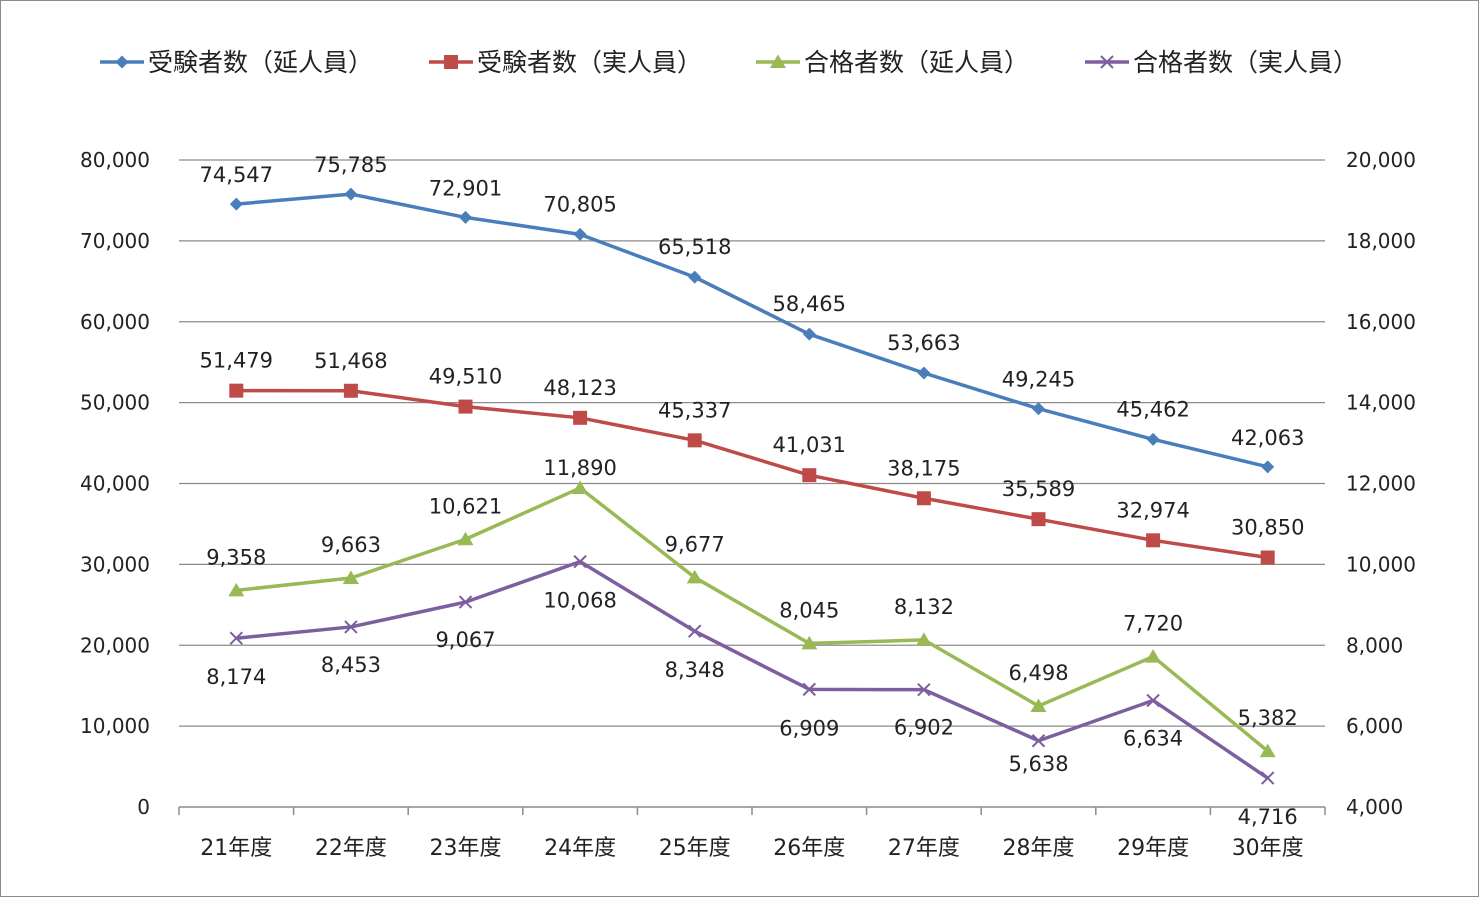 This screenshot has width=1479, height=897. I want to click on y-right-tick-label: 16,000, so click(1381, 322).